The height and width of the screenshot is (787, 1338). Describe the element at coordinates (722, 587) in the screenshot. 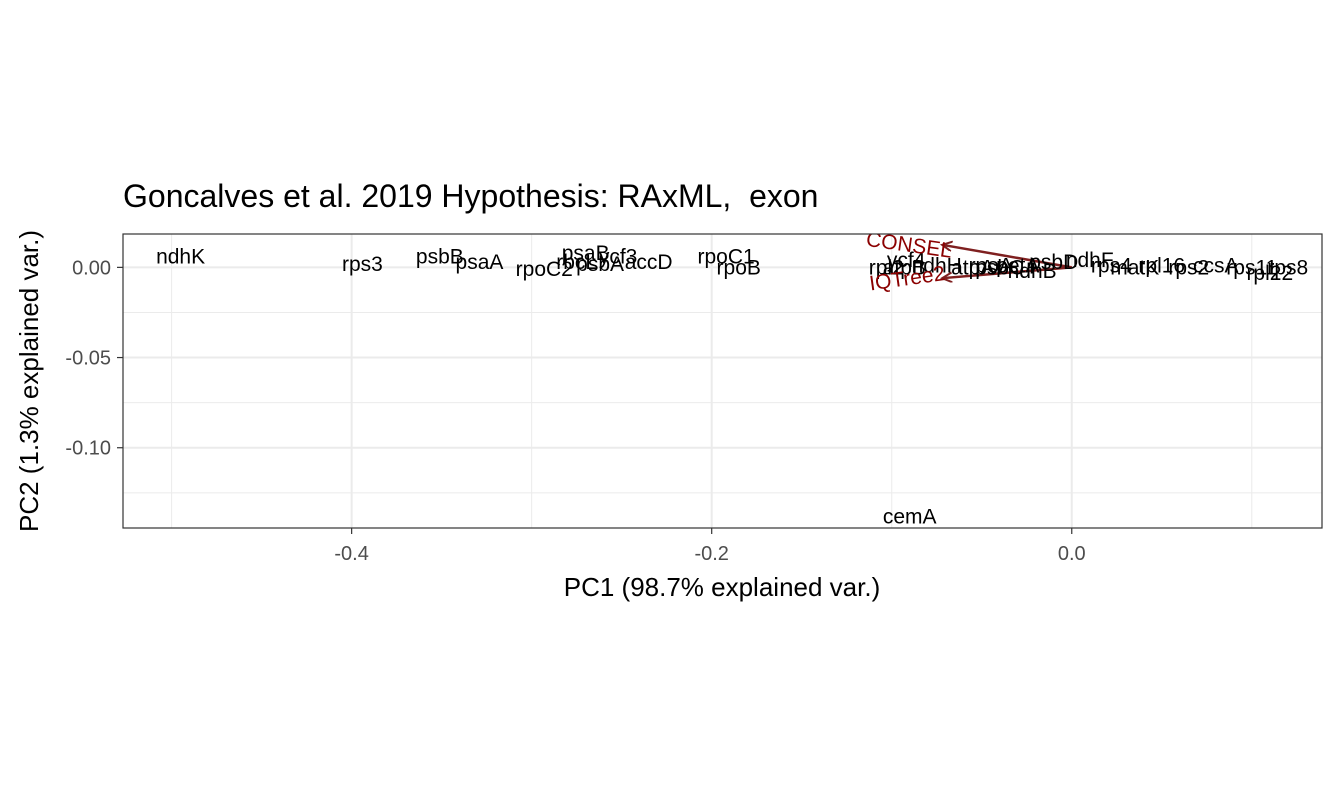

I see `x-axis-label: PC1 (98.7% explained var.)` at that location.